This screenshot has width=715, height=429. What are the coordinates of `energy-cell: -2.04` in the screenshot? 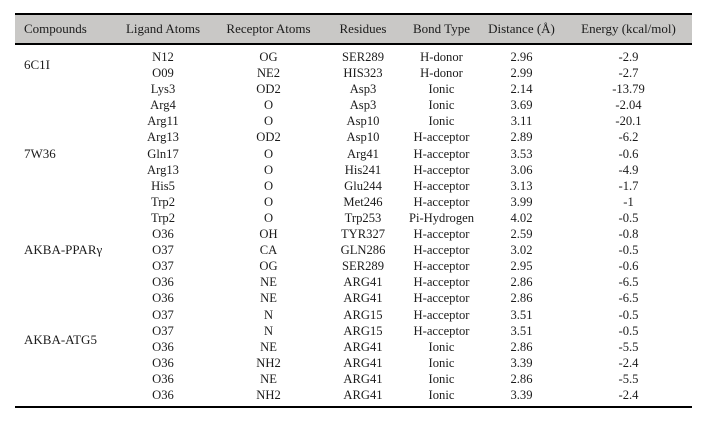 It's located at (628, 105).